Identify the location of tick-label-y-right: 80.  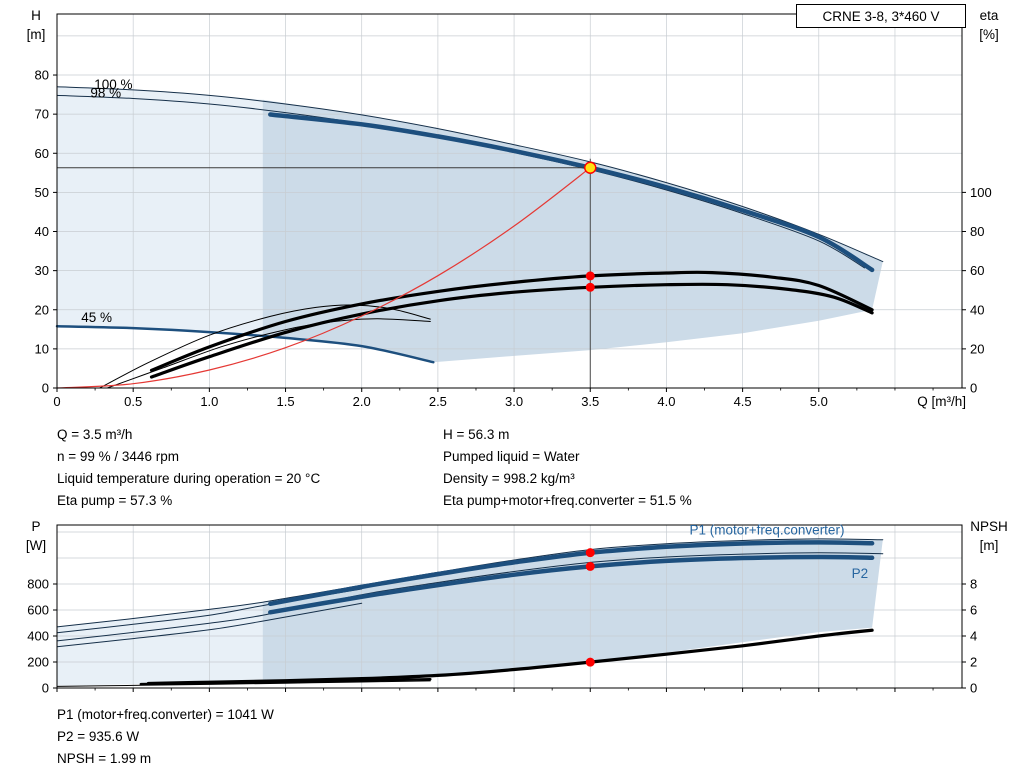
(977, 231).